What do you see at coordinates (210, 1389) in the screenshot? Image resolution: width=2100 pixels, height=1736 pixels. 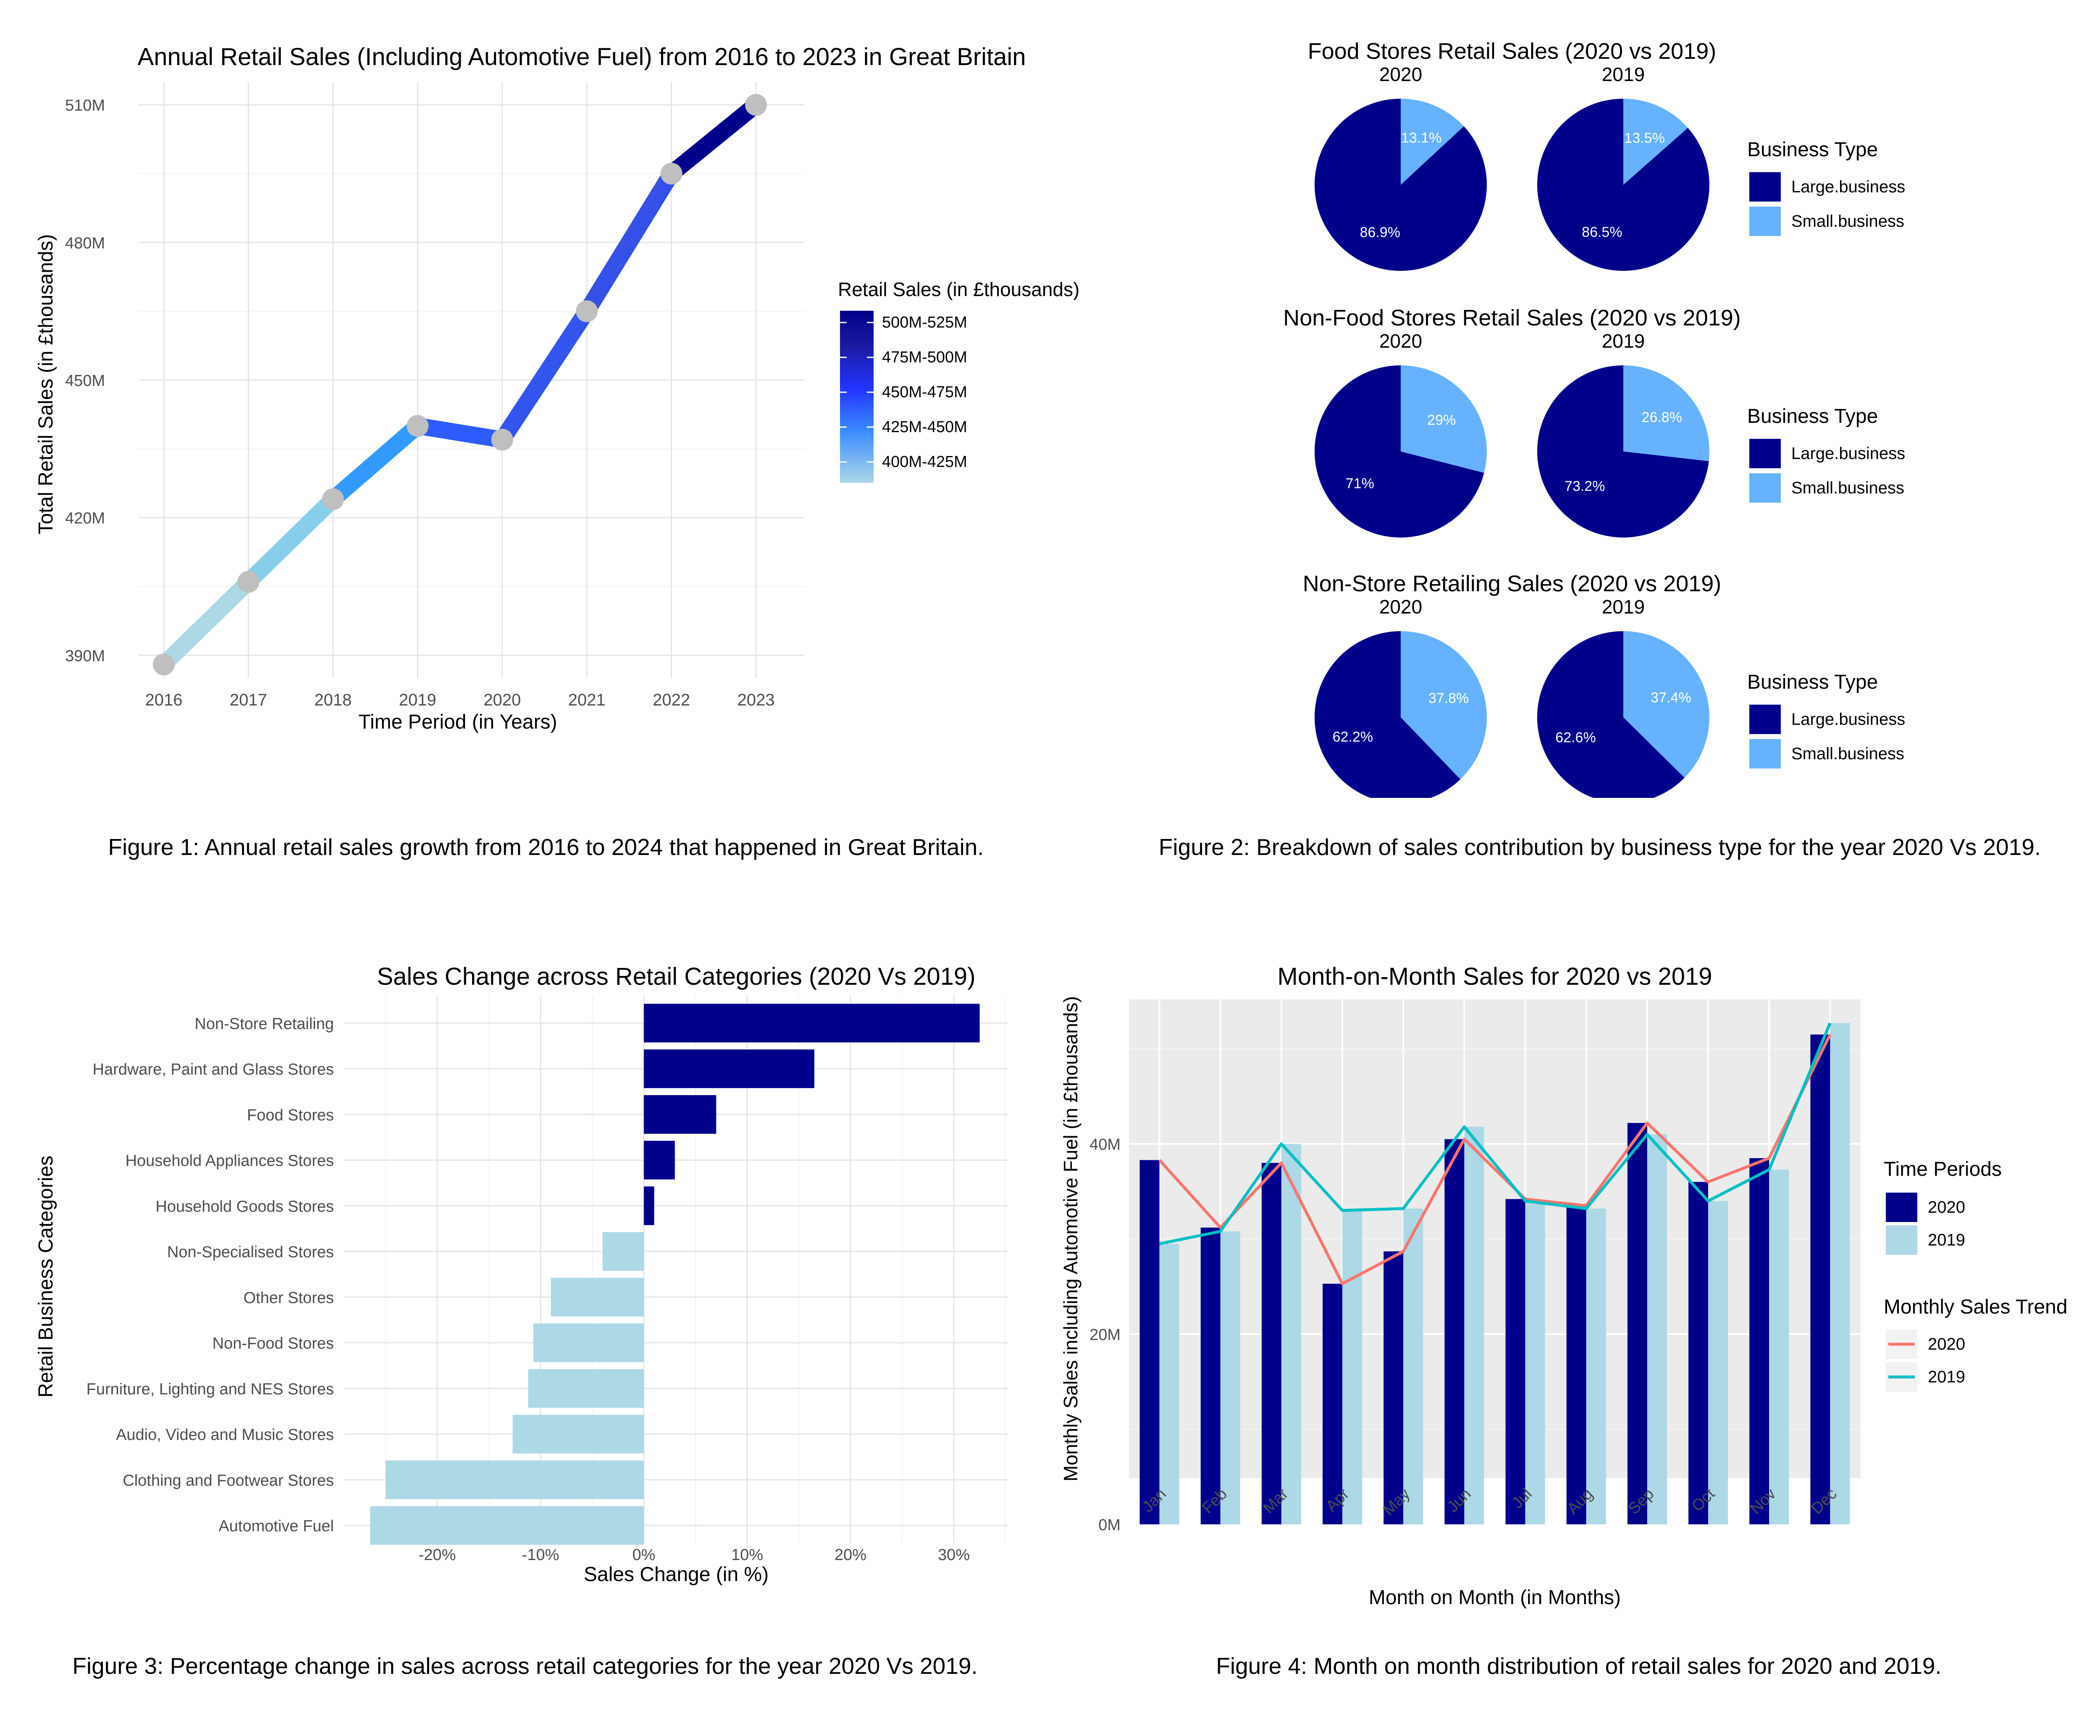 I see `fig3-category-label: Furniture, Lighting and NES Stores` at bounding box center [210, 1389].